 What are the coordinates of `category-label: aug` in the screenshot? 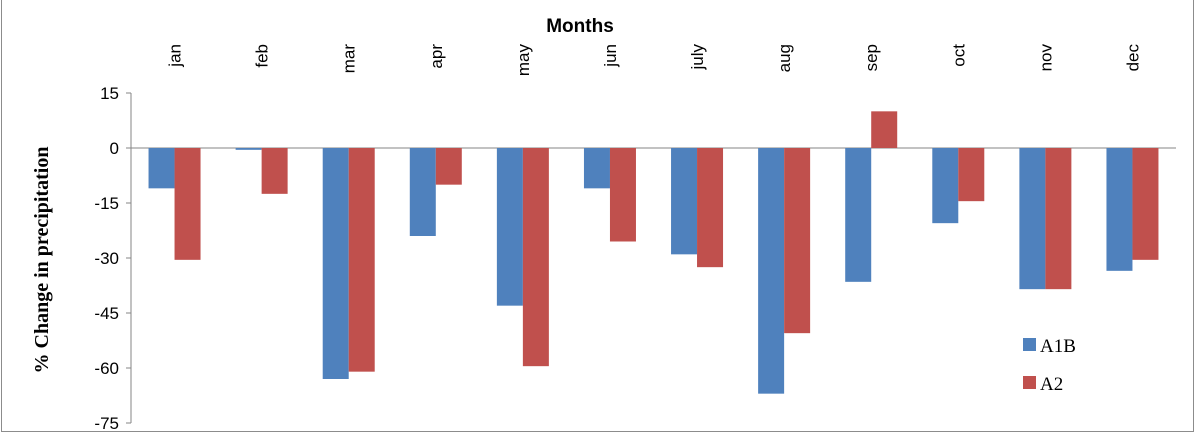 It's located at (784, 58).